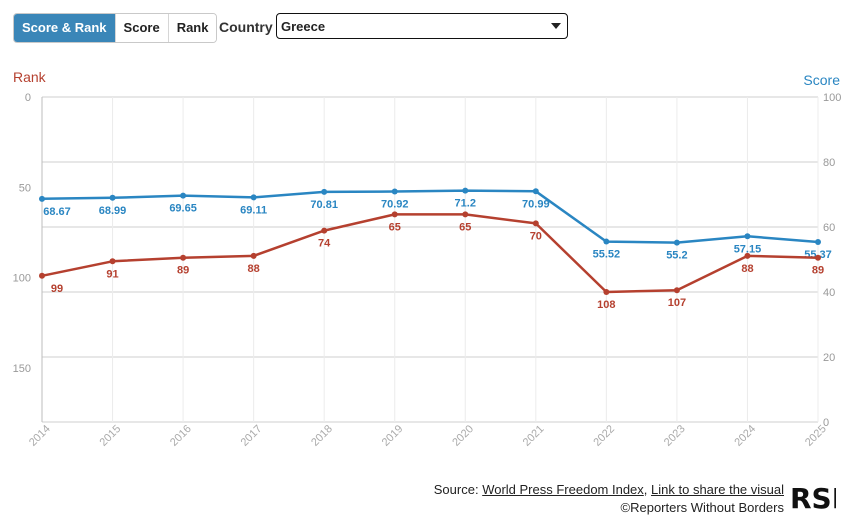  Describe the element at coordinates (829, 358) in the screenshot. I see `score-tick-label: 20` at that location.